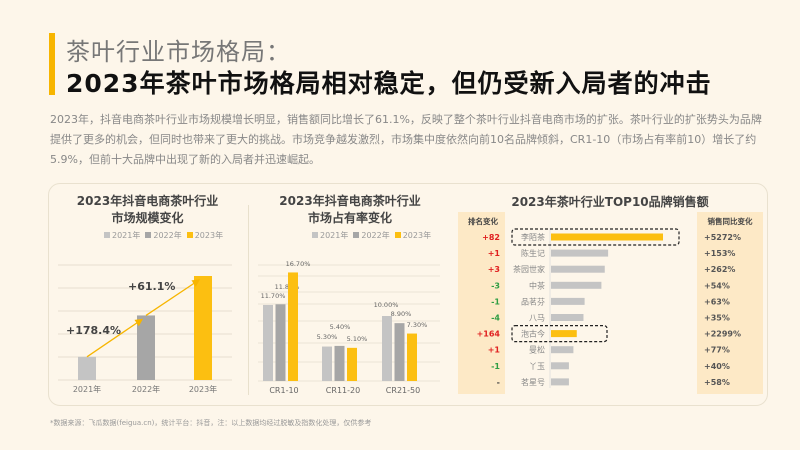 This screenshot has height=450, width=800. Describe the element at coordinates (717, 366) in the screenshot. I see `yoy-value: +40%` at that location.